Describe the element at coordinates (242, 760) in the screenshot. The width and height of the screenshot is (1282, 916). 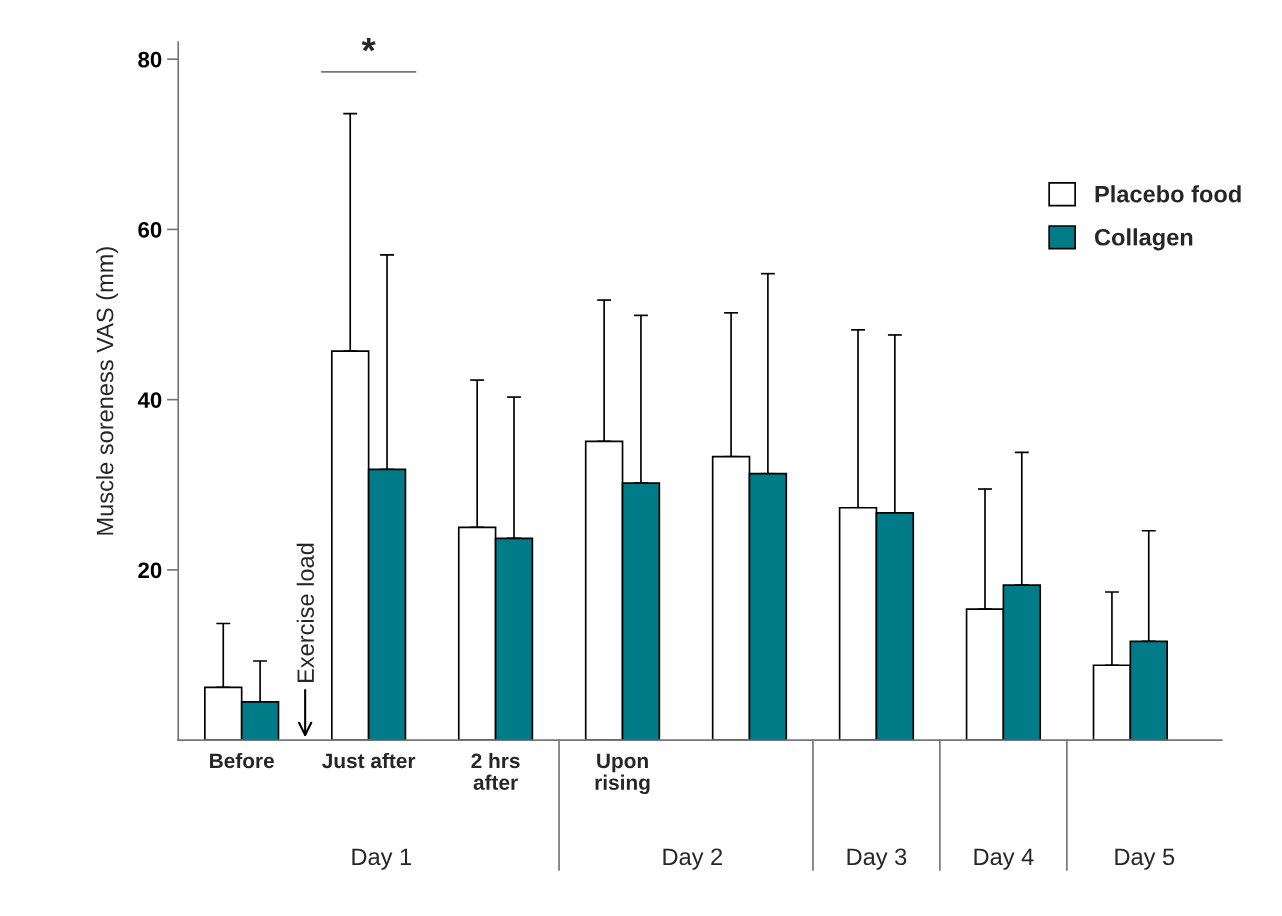
I see `x-tick-label: Before` at that location.